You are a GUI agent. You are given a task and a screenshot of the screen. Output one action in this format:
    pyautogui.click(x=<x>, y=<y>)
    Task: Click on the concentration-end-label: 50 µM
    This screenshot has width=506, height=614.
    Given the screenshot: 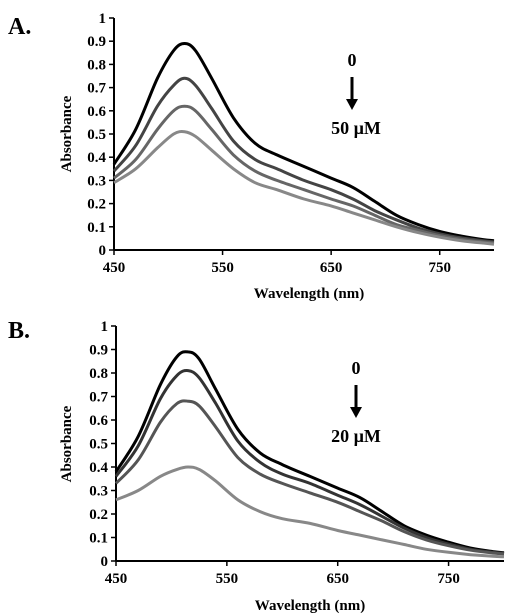 What is the action you would take?
    pyautogui.click(x=356, y=128)
    